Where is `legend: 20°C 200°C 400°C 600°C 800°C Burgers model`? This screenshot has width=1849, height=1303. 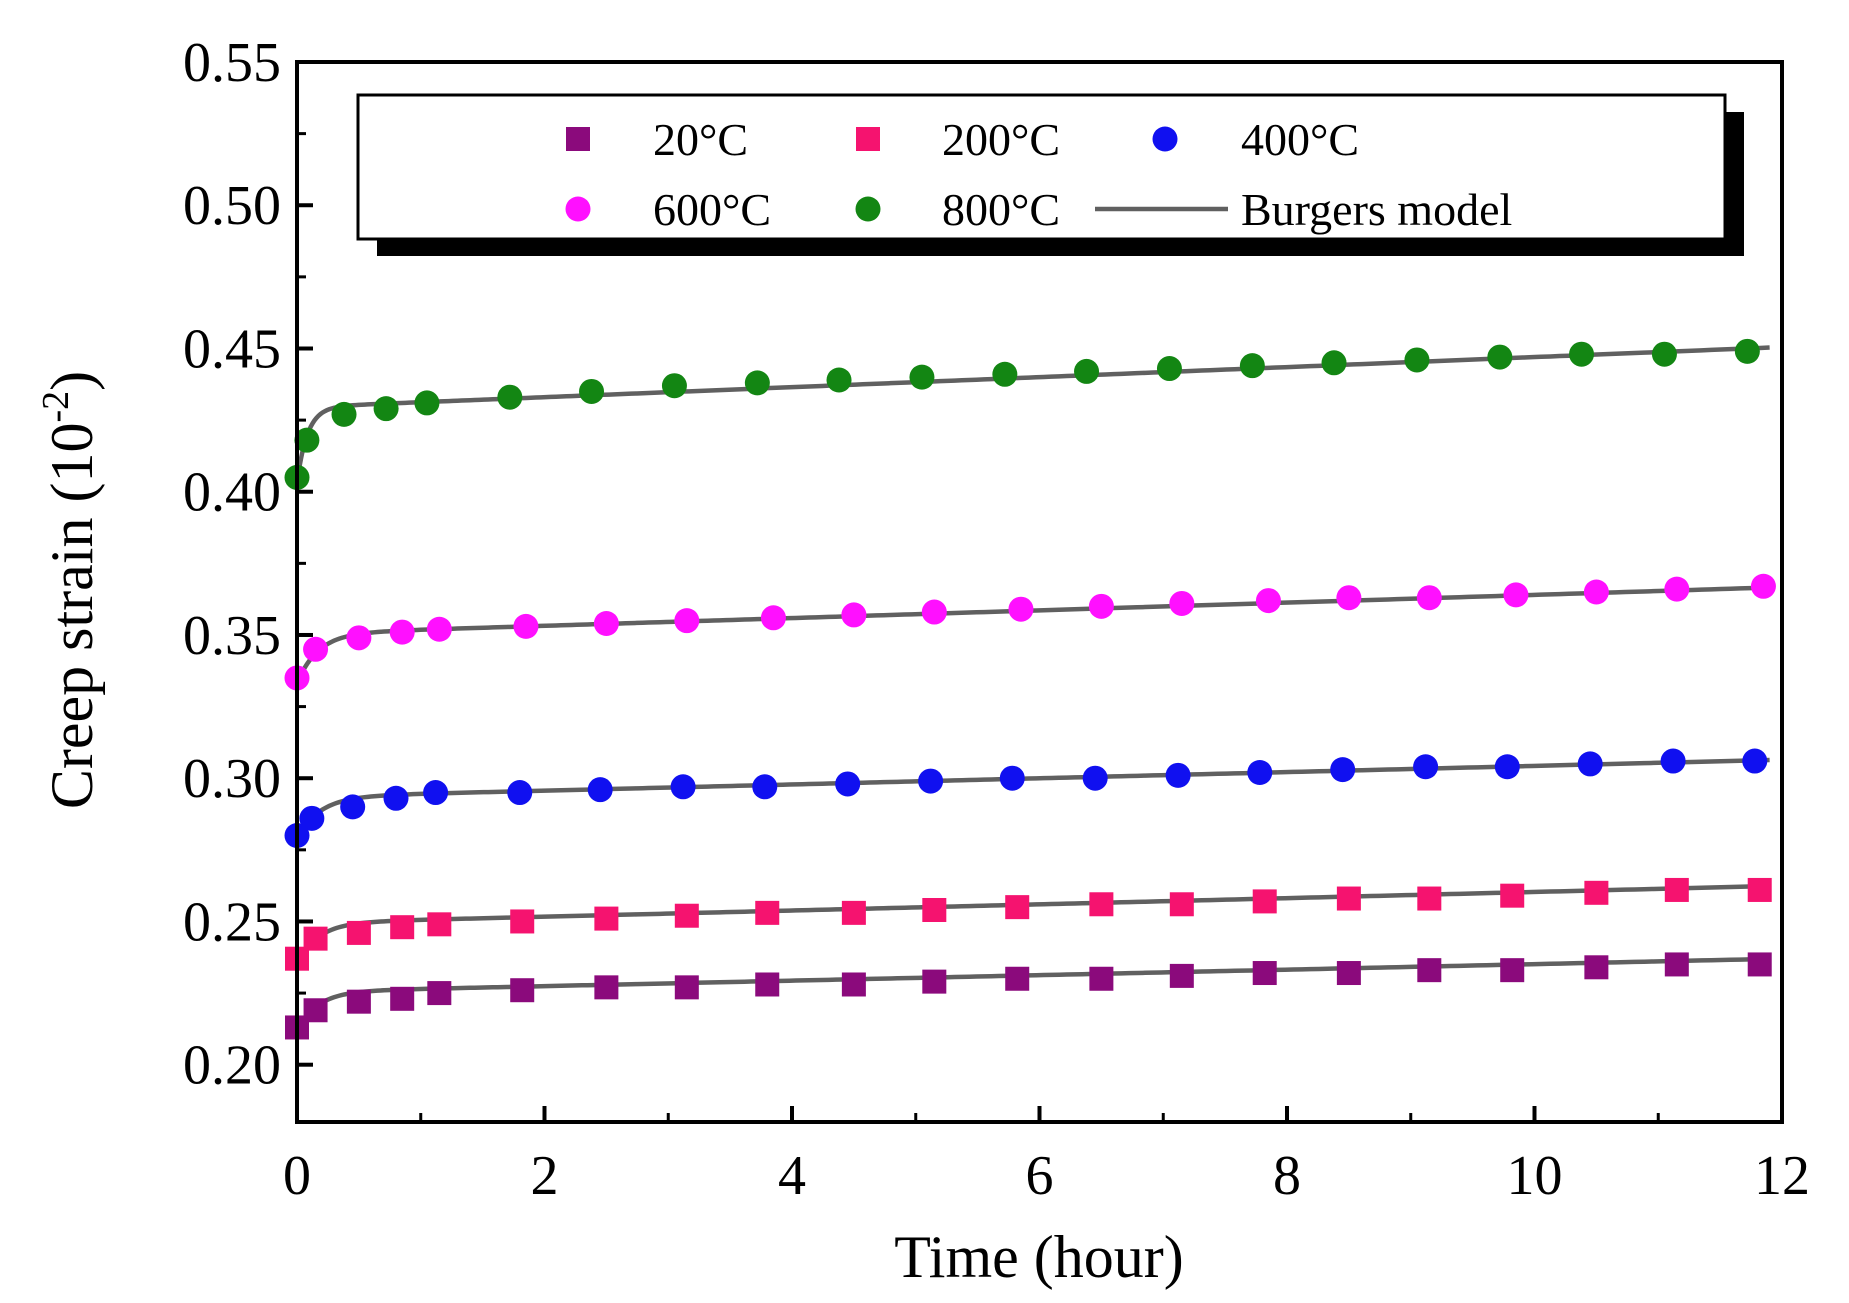 legend: 20°C 200°C 400°C 600°C 800°C Burgers model is located at coordinates (1050, 174).